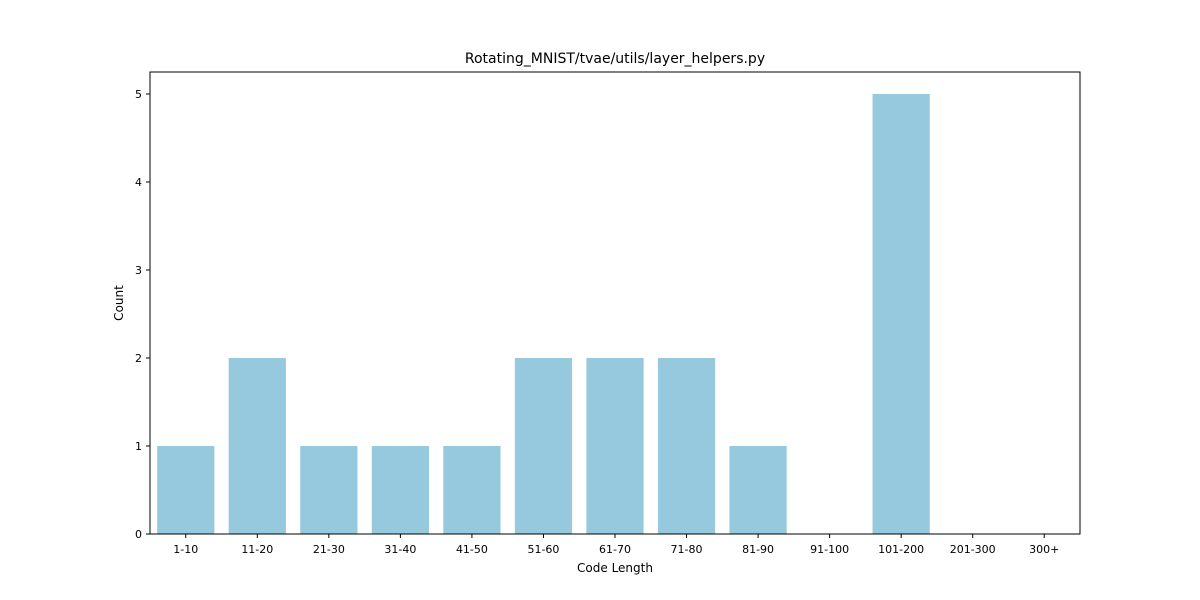  I want to click on x-tick-label: 101-200, so click(901, 549).